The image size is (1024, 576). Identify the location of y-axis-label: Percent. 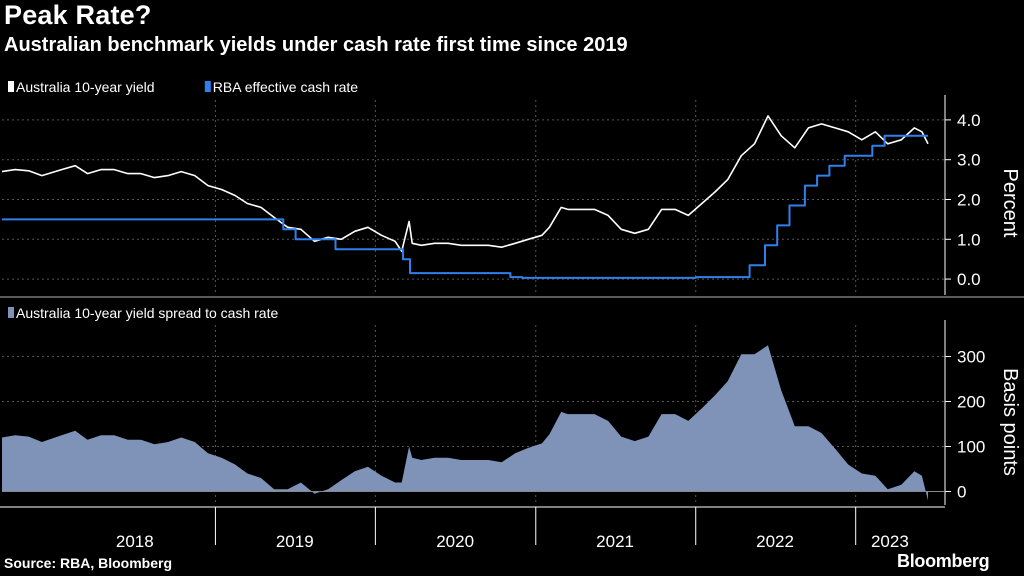
(1010, 203).